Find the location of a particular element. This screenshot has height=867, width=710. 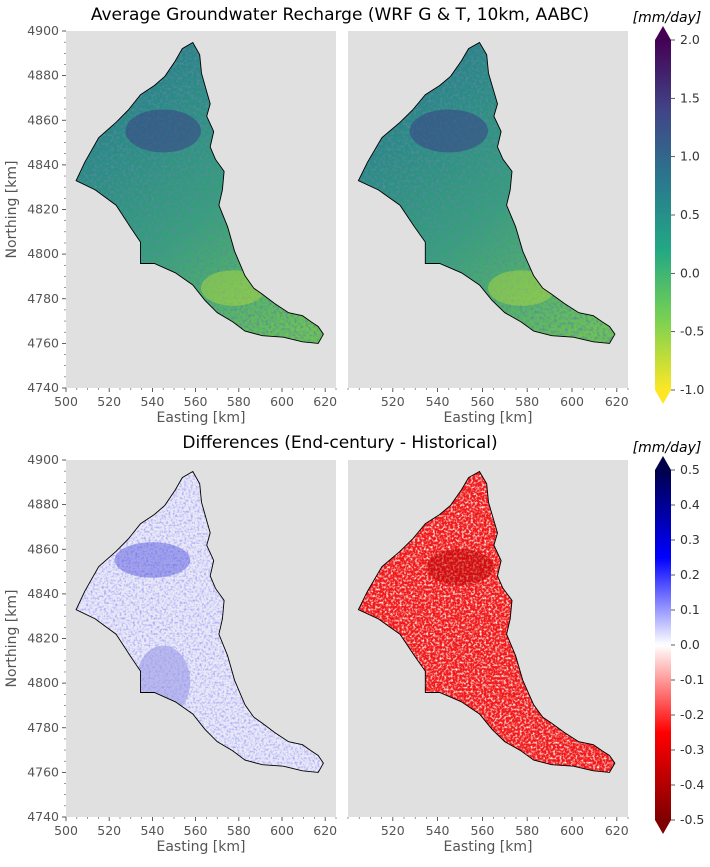

colorbar-tick-label: -1.0 is located at coordinates (692, 389).